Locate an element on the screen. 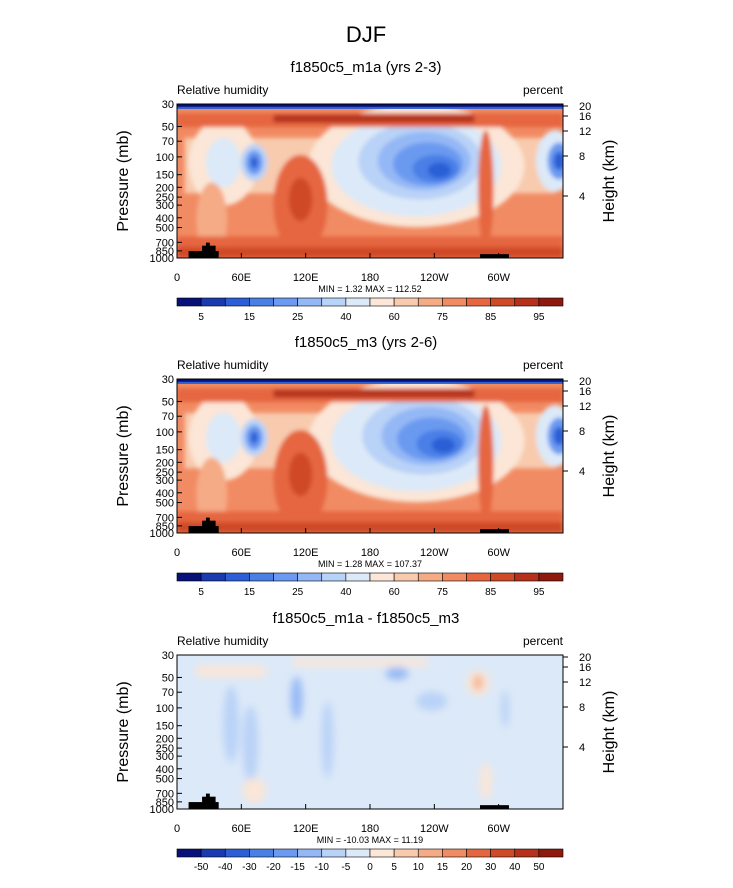 The image size is (733, 888). colorbar-label: 50 is located at coordinates (539, 867).